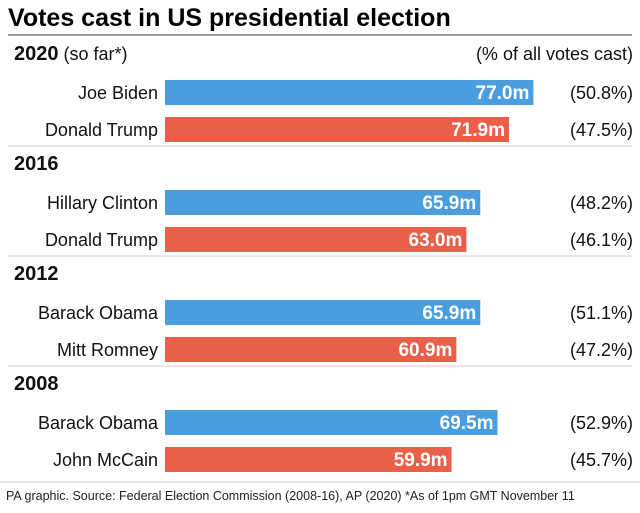 This screenshot has height=513, width=640. I want to click on candidate-name: John McCain, so click(105, 460).